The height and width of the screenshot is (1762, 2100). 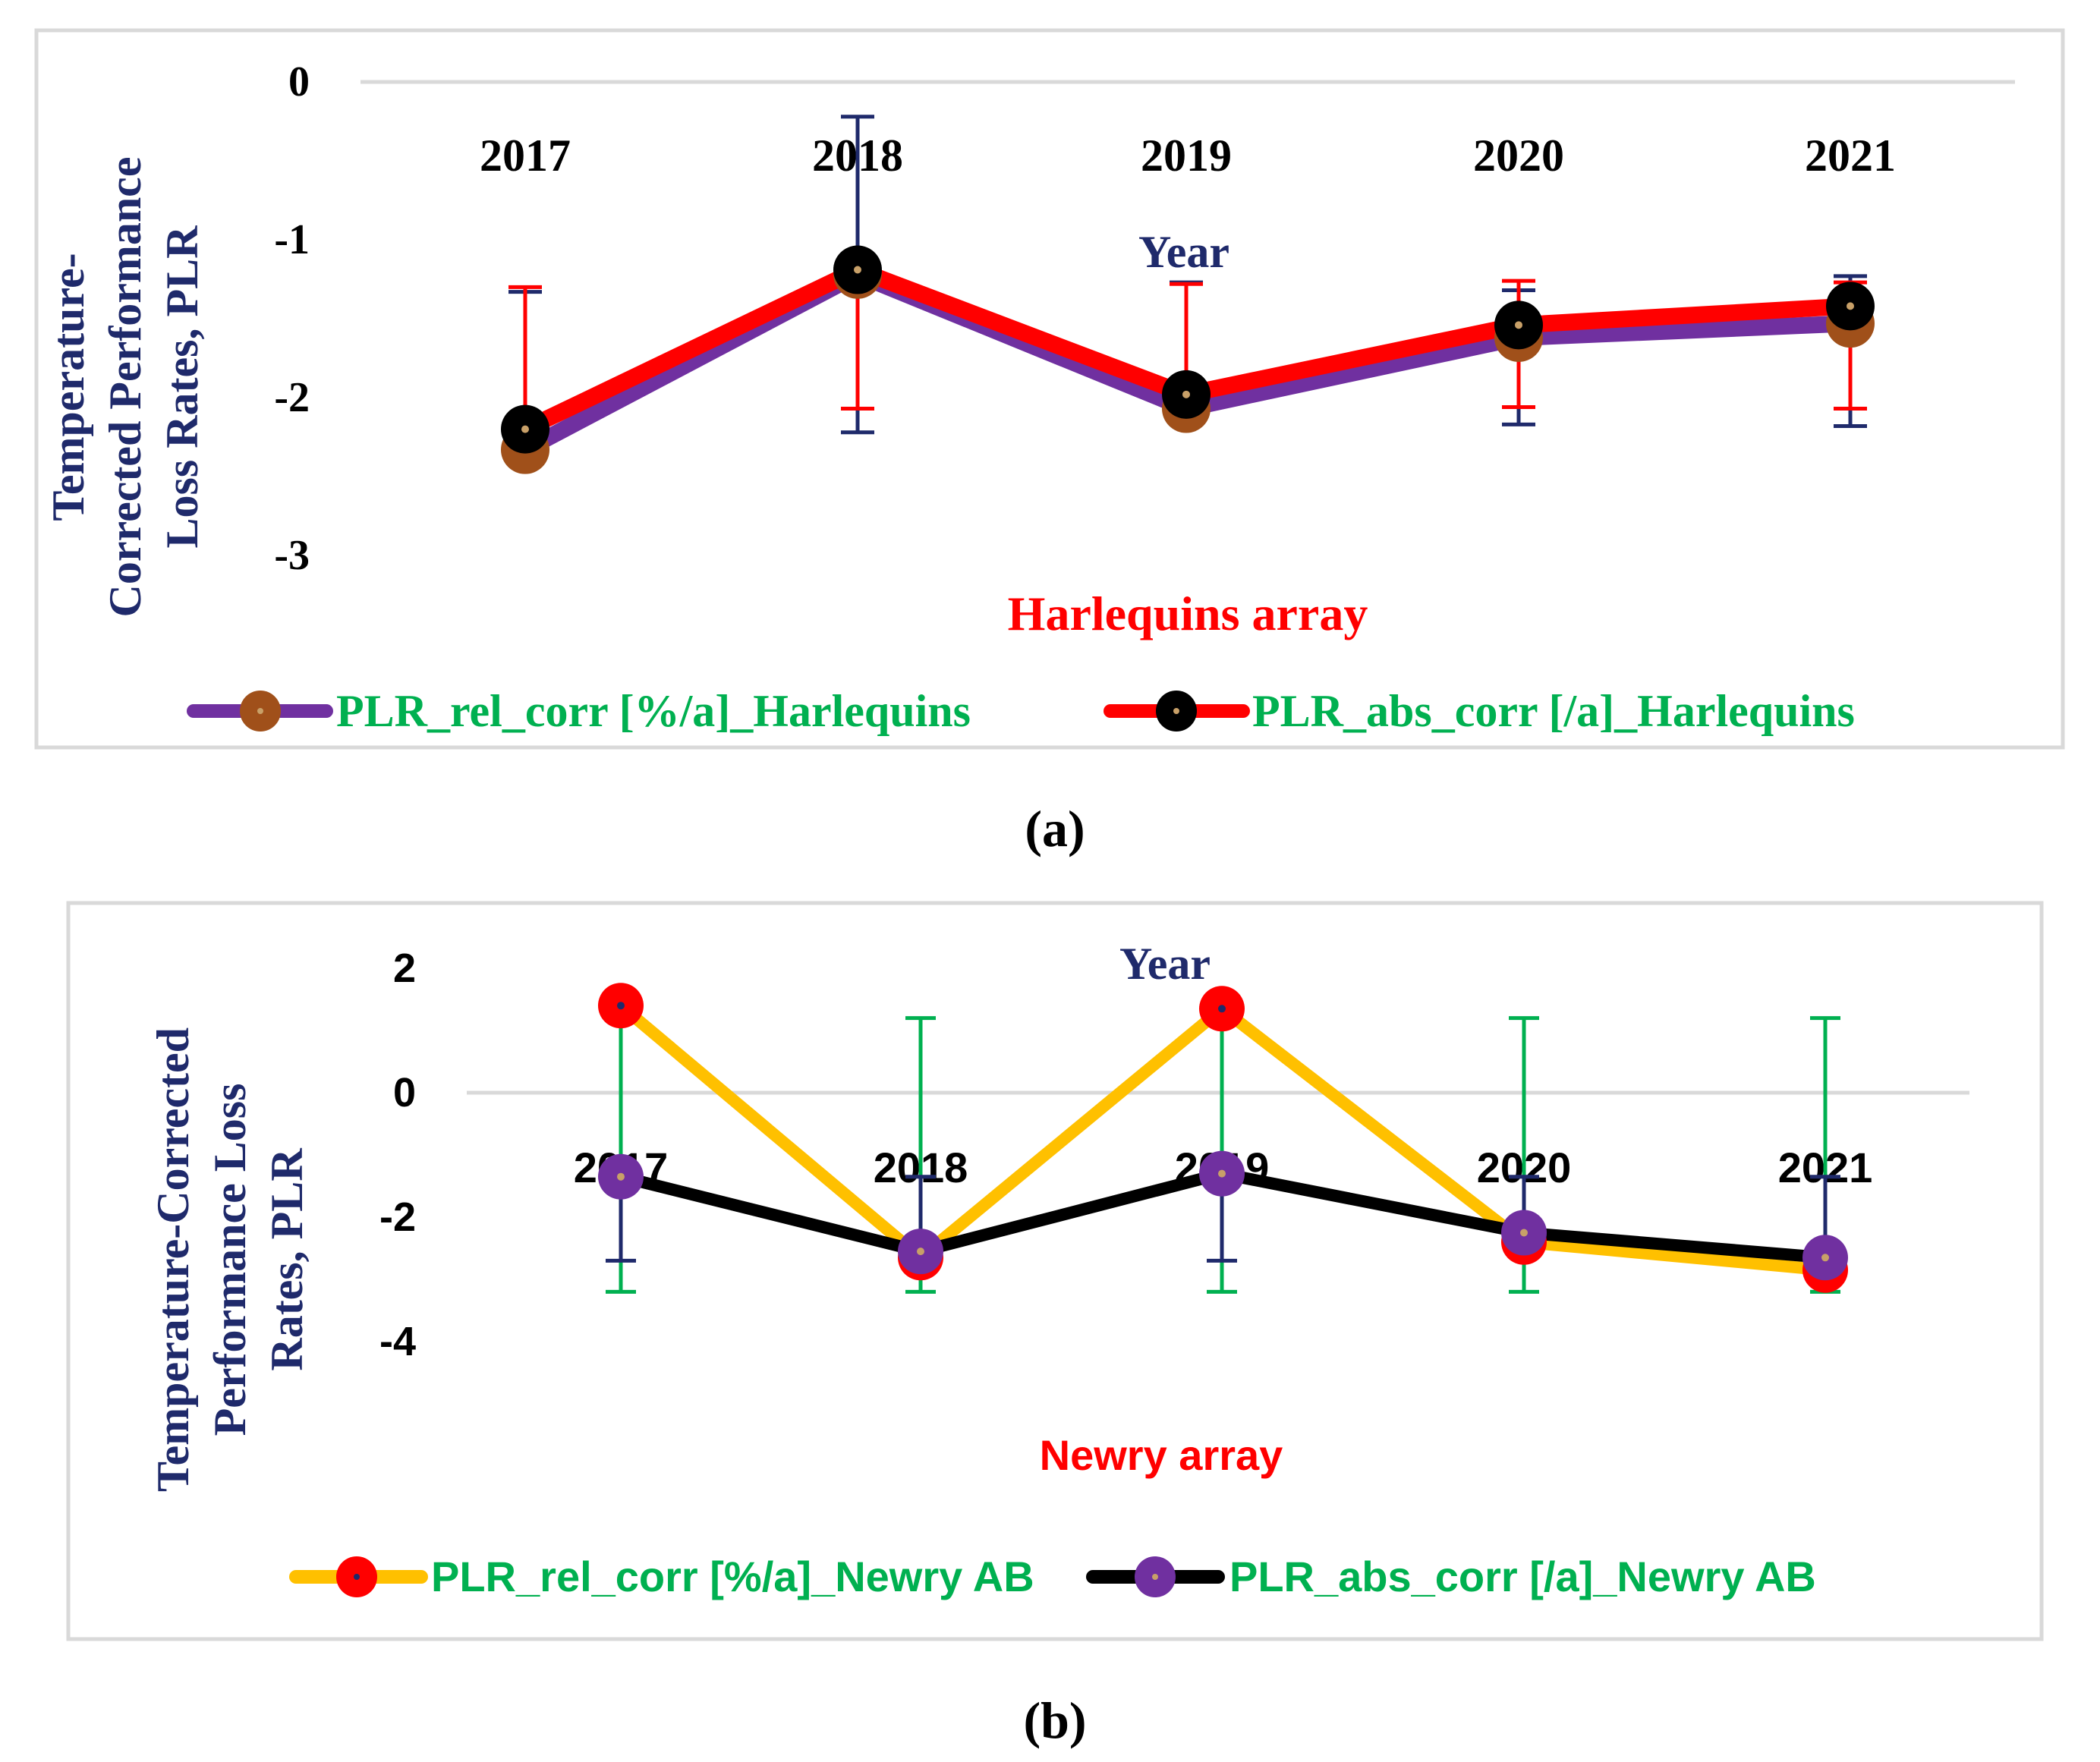 I want to click on x-tick-label-a: 2017, so click(x=525, y=156).